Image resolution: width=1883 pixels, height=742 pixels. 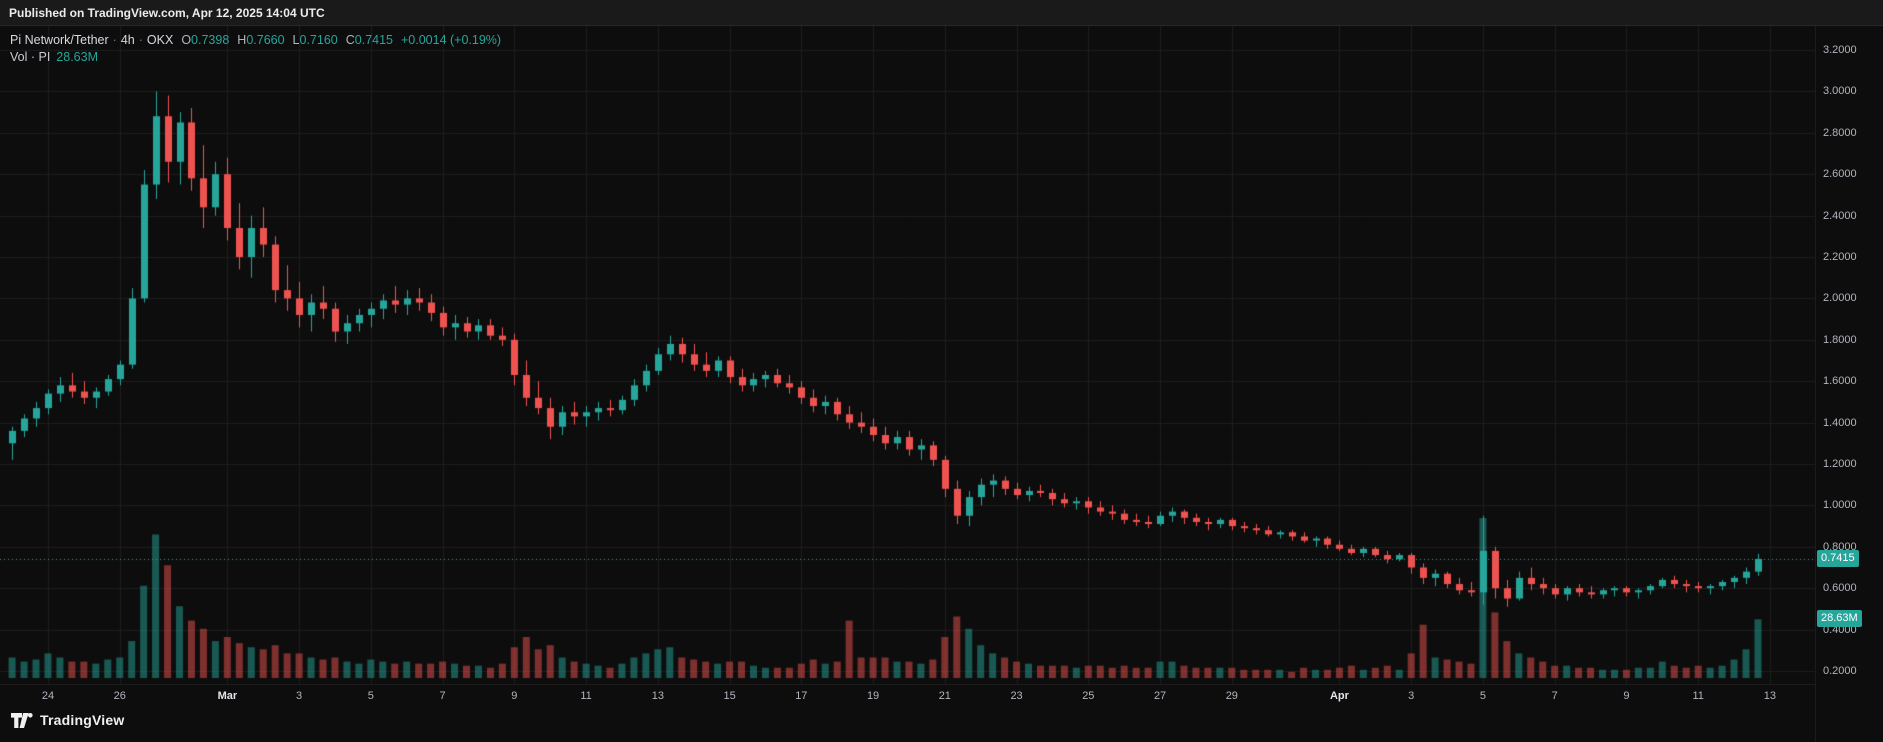 What do you see at coordinates (1840, 132) in the screenshot?
I see `price-tick-label: 2.8000` at bounding box center [1840, 132].